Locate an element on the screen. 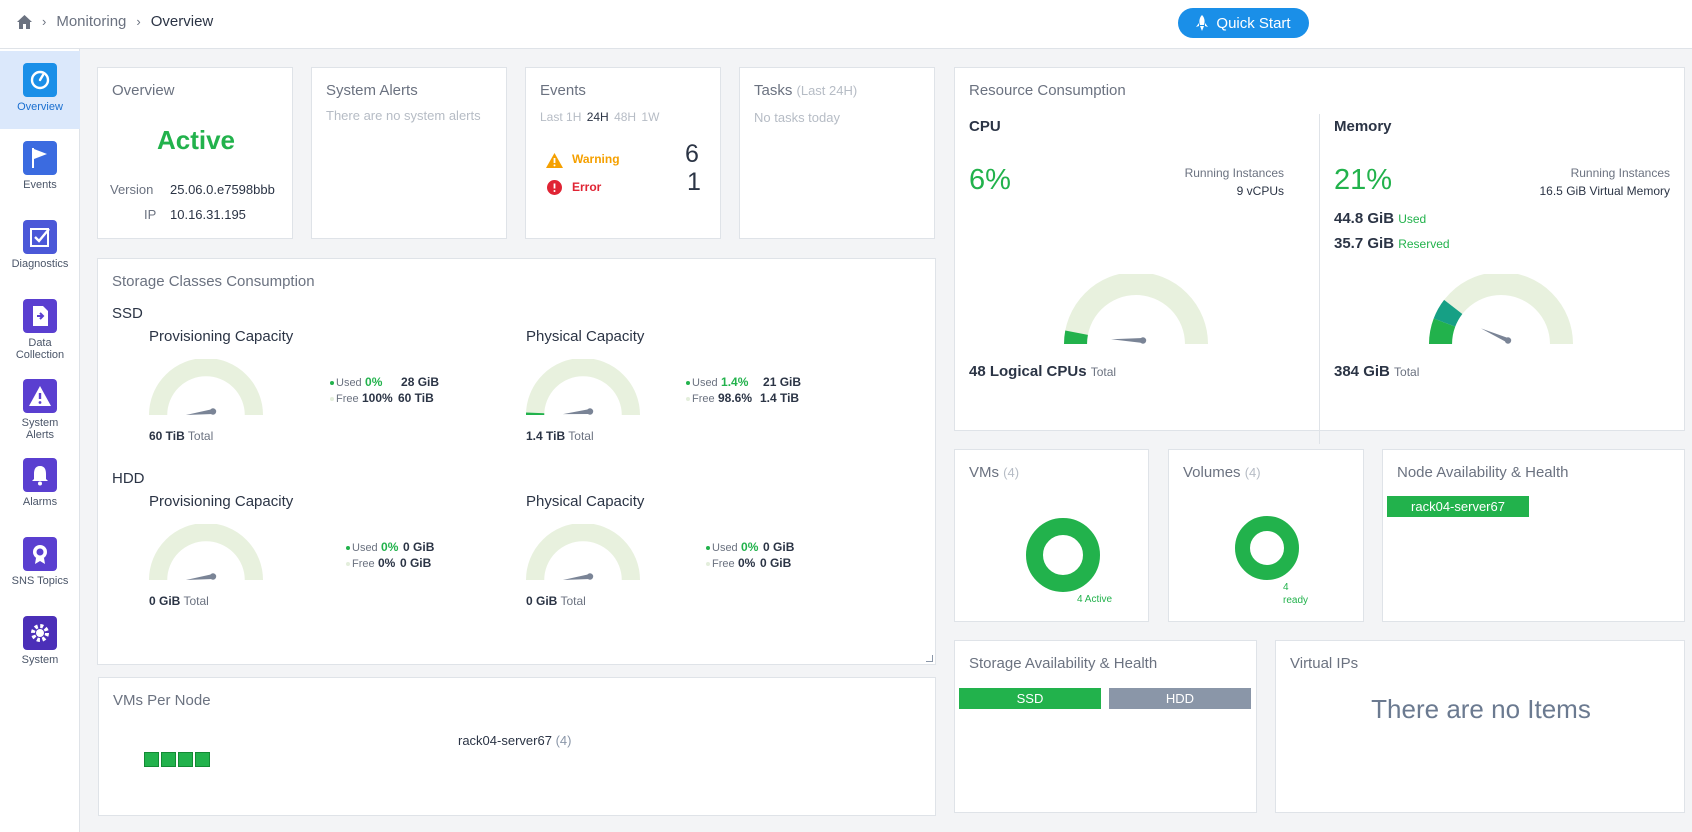  system-alerts-card: System Alerts There are no system alerts is located at coordinates (409, 153).